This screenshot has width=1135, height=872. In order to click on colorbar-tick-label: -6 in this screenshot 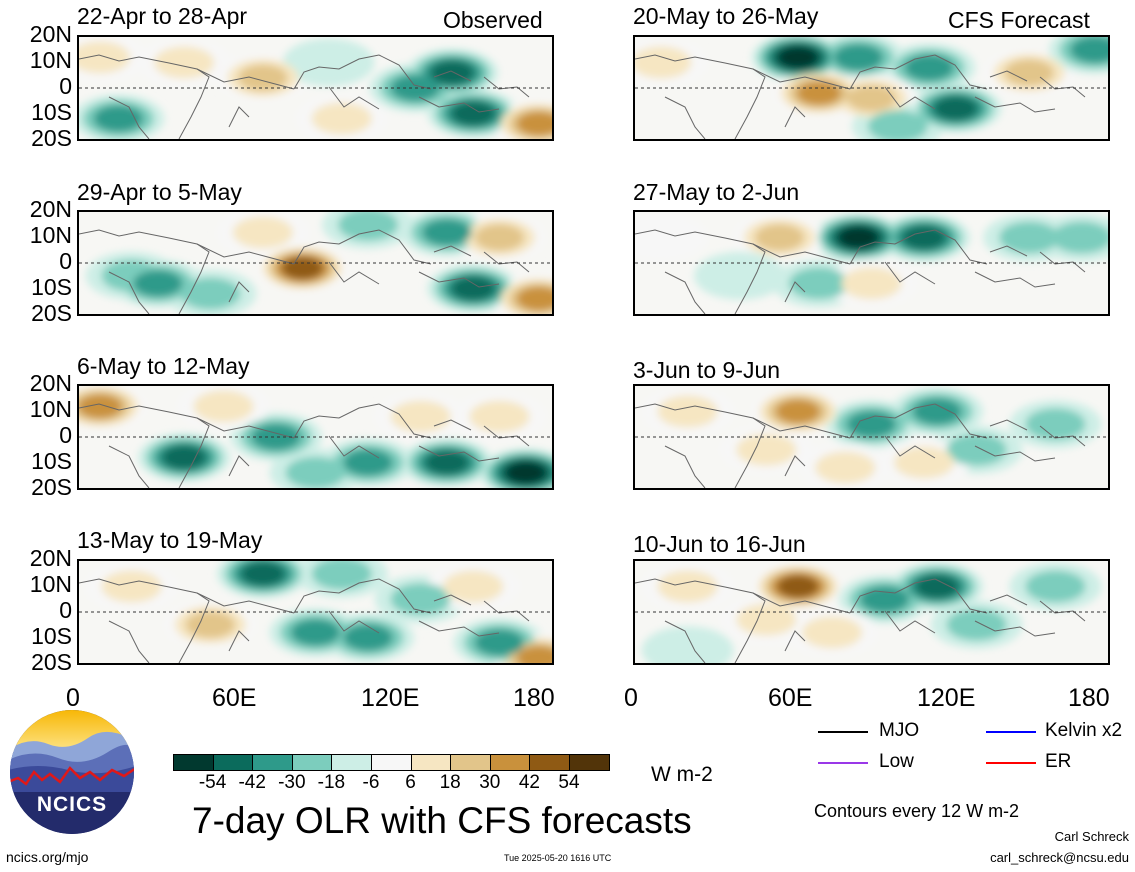, I will do `click(371, 782)`.